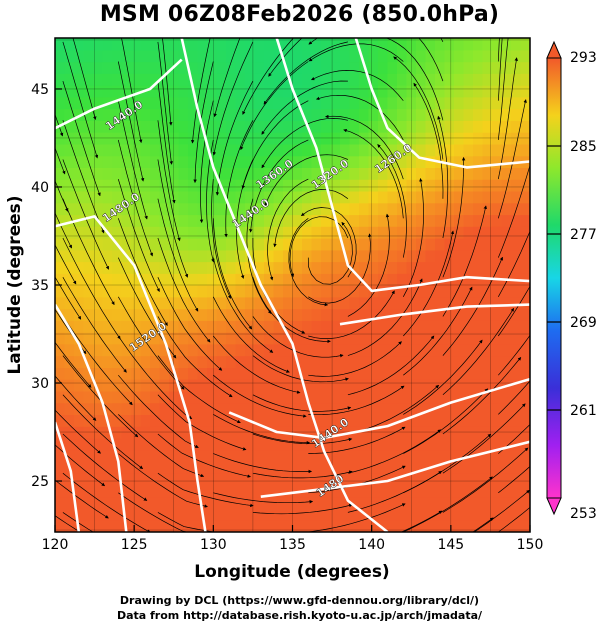 The width and height of the screenshot is (599, 625). What do you see at coordinates (571, 281) in the screenshot?
I see `colorbar: 253 261 269 277 285 293` at bounding box center [571, 281].